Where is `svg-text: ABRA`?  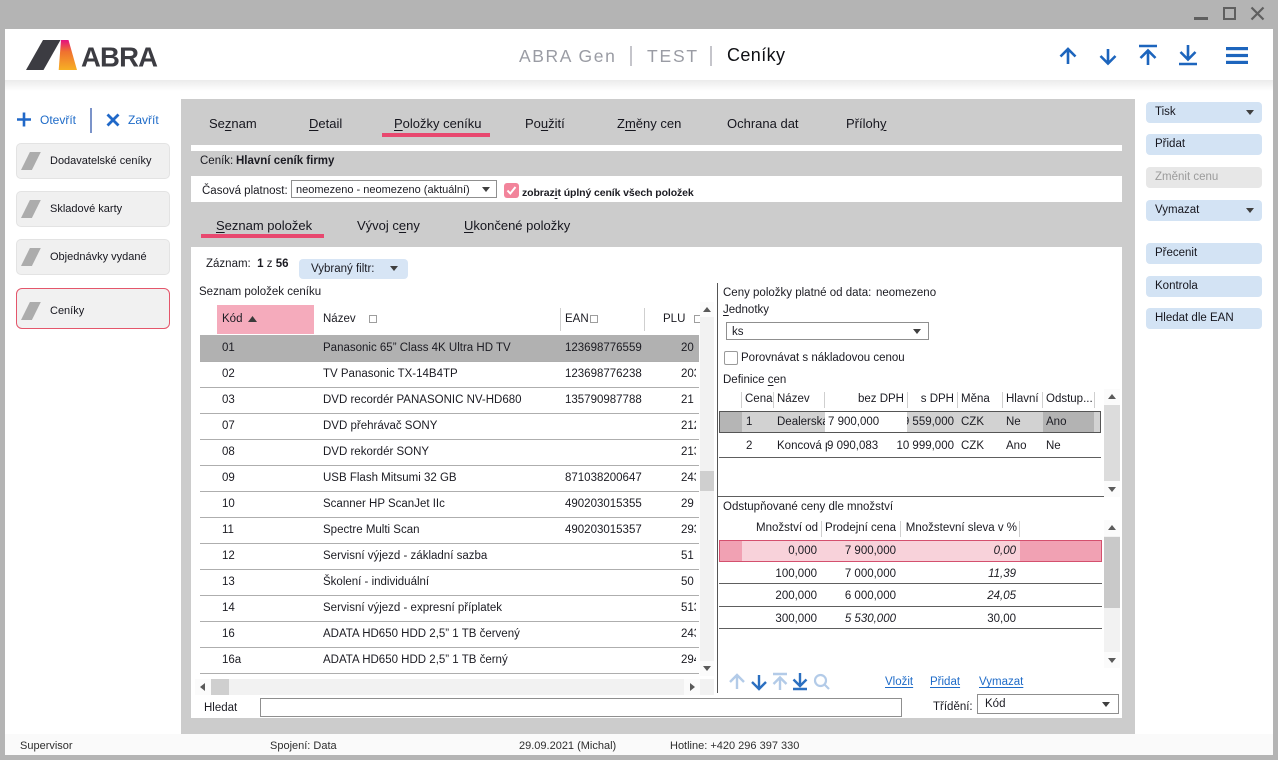 svg-text: ABRA is located at coordinates (119, 56).